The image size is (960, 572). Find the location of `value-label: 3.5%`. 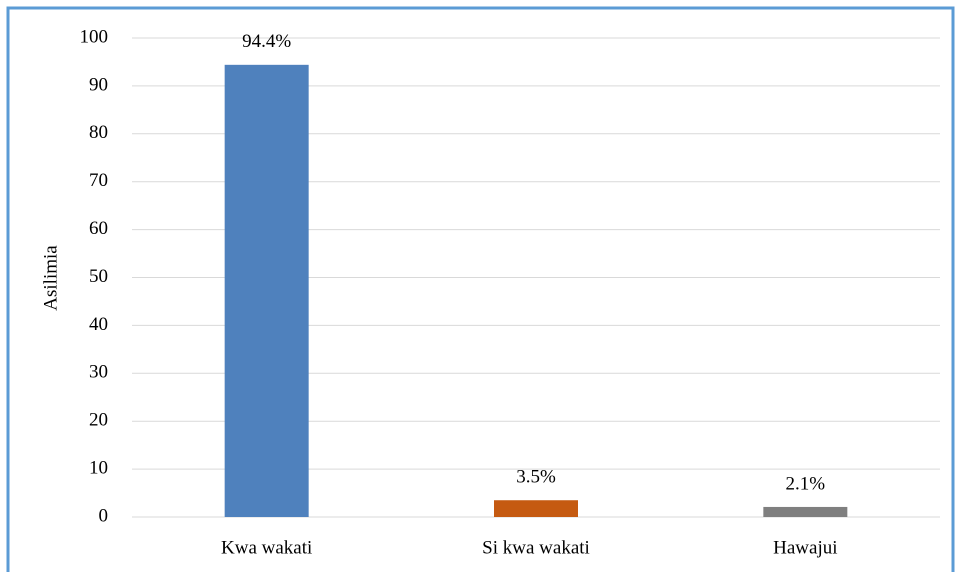

value-label: 3.5% is located at coordinates (536, 477).